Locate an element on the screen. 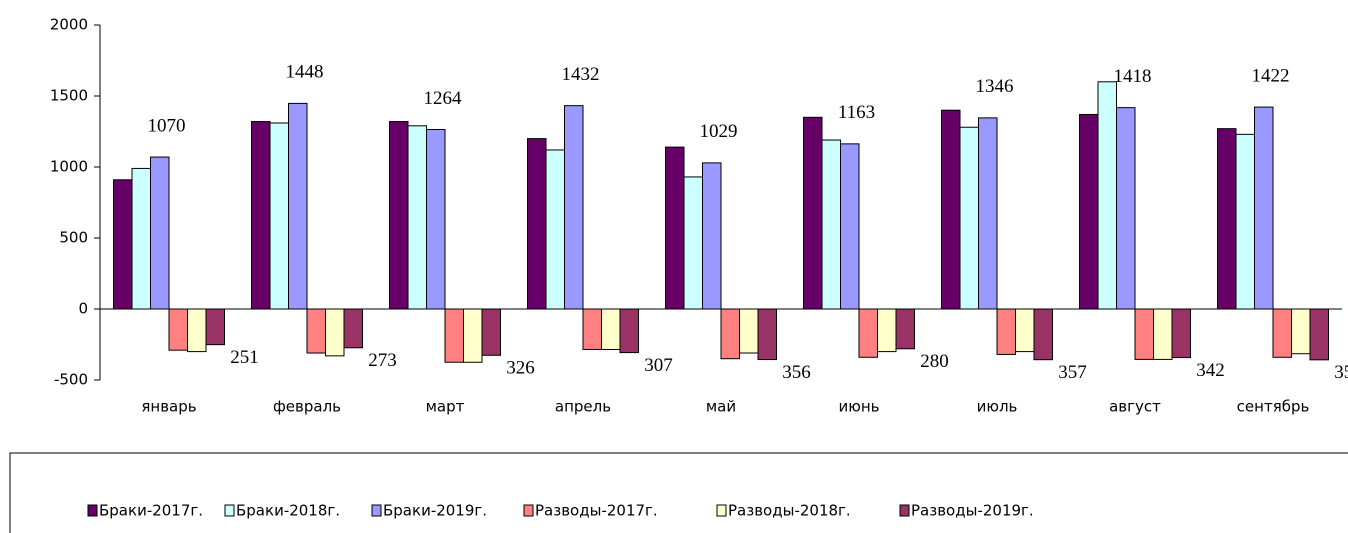 Image resolution: width=1348 pixels, height=533 pixels. x-tick-label: январь is located at coordinates (168, 407).